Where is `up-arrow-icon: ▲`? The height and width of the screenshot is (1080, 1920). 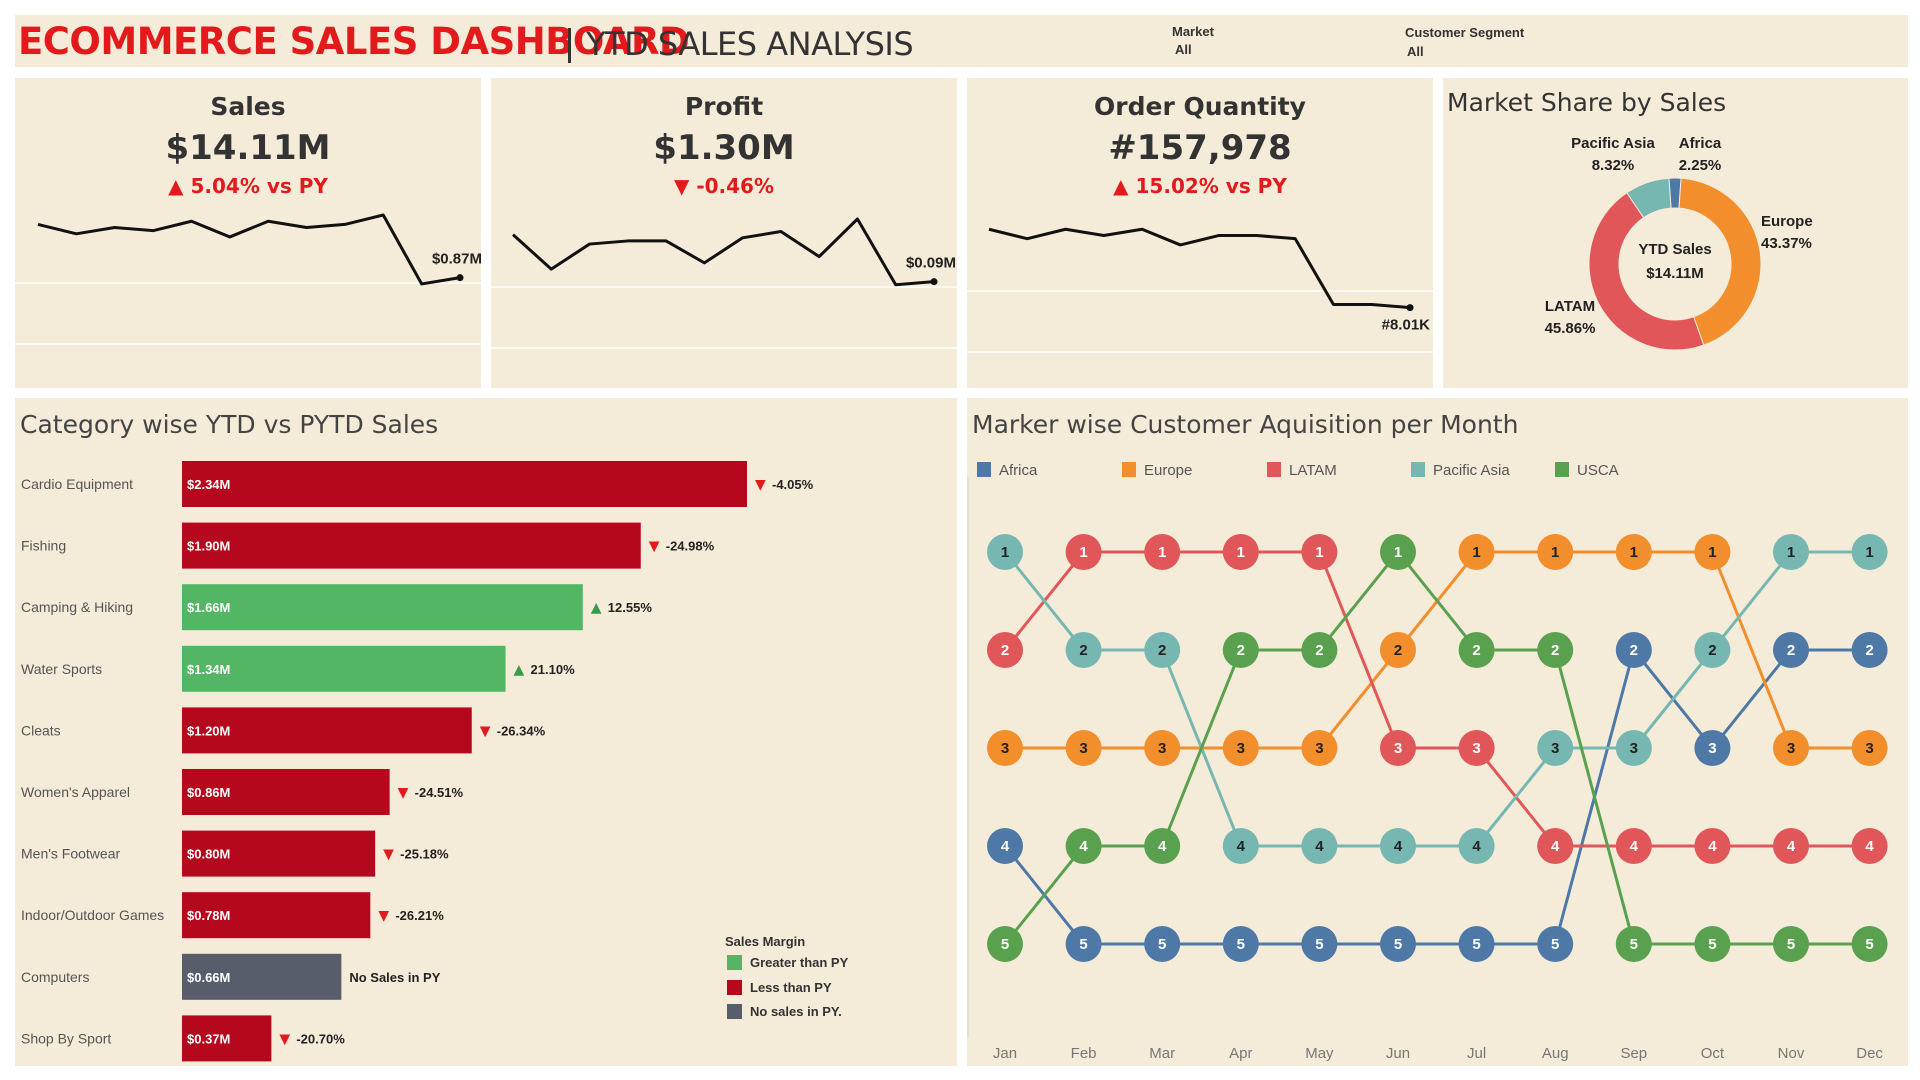 up-arrow-icon: ▲ is located at coordinates (179, 186).